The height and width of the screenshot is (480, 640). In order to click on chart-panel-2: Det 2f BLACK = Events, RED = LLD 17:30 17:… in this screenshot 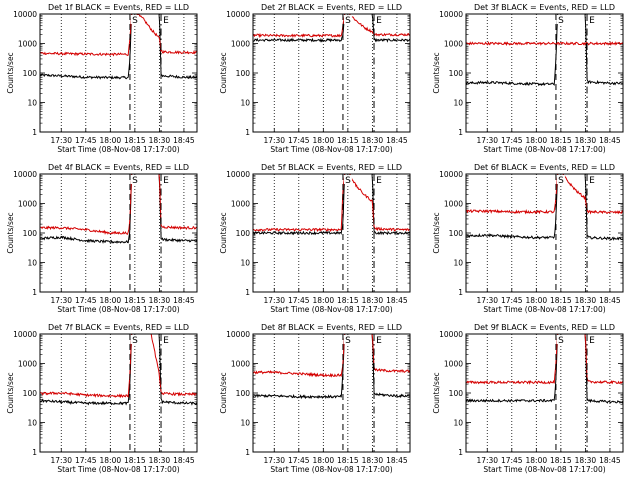, I will do `click(315, 78)`.